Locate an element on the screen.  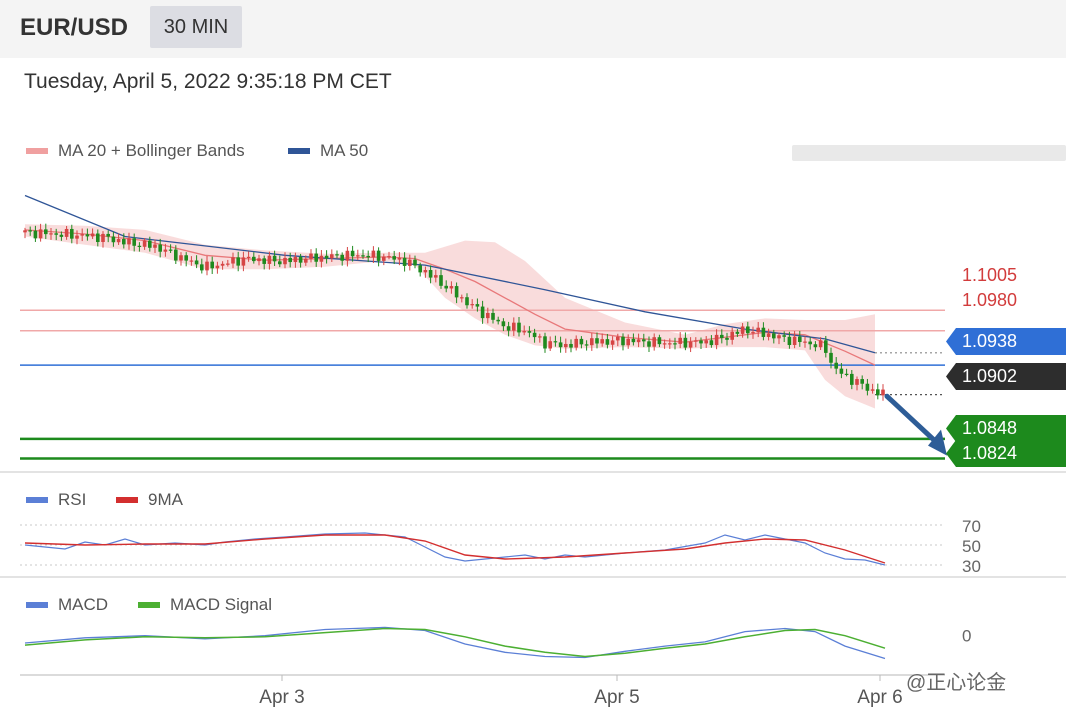
timeframe-button: 30 MIN is located at coordinates (196, 27).